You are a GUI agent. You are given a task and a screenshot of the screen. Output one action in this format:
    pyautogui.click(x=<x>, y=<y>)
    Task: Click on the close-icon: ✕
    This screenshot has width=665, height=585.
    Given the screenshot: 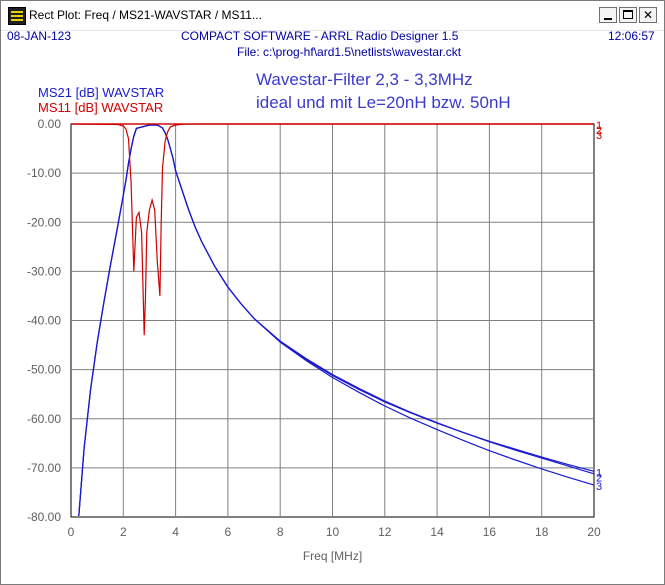 What is the action you would take?
    pyautogui.click(x=648, y=15)
    